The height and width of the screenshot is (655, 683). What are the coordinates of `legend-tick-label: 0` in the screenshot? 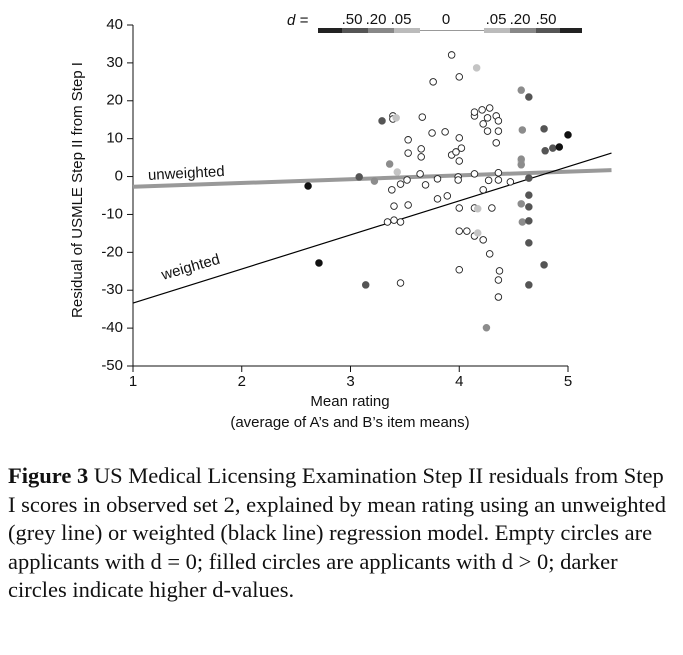 It's located at (446, 19).